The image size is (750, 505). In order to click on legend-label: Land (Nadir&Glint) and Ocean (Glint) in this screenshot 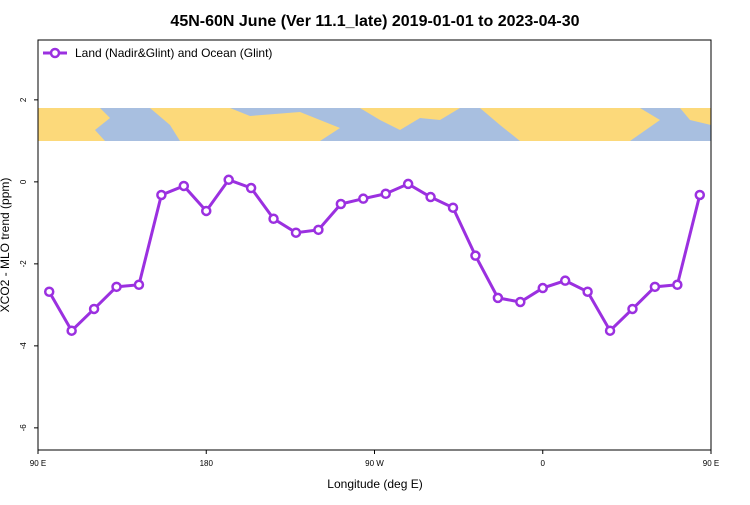, I will do `click(173, 53)`.